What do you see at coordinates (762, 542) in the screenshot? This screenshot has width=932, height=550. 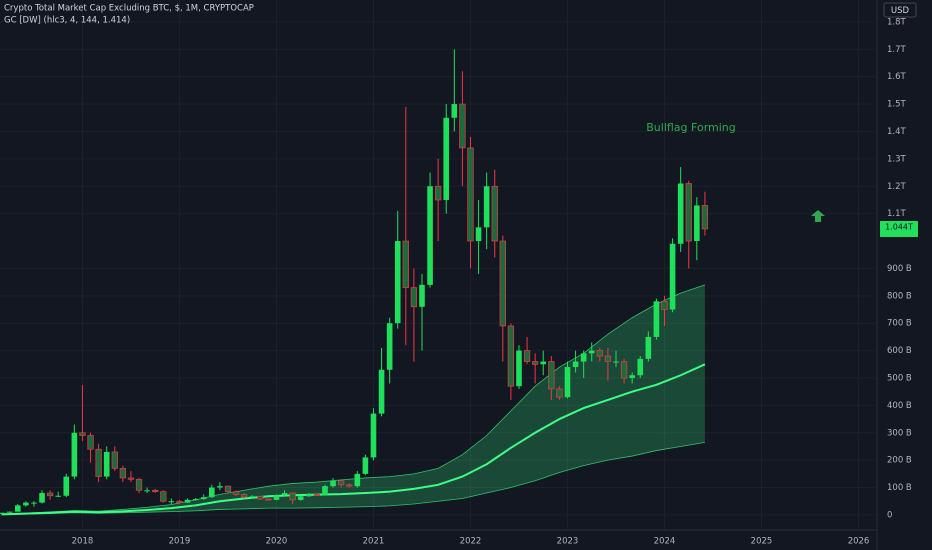 I see `x-tick-label: 2025` at bounding box center [762, 542].